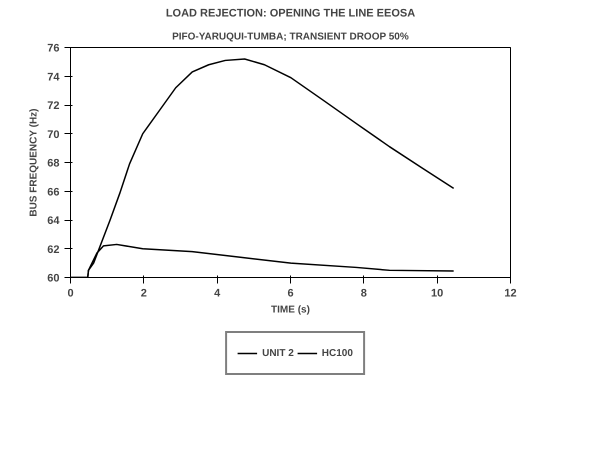  I want to click on x-tick-label: 2, so click(143, 294).